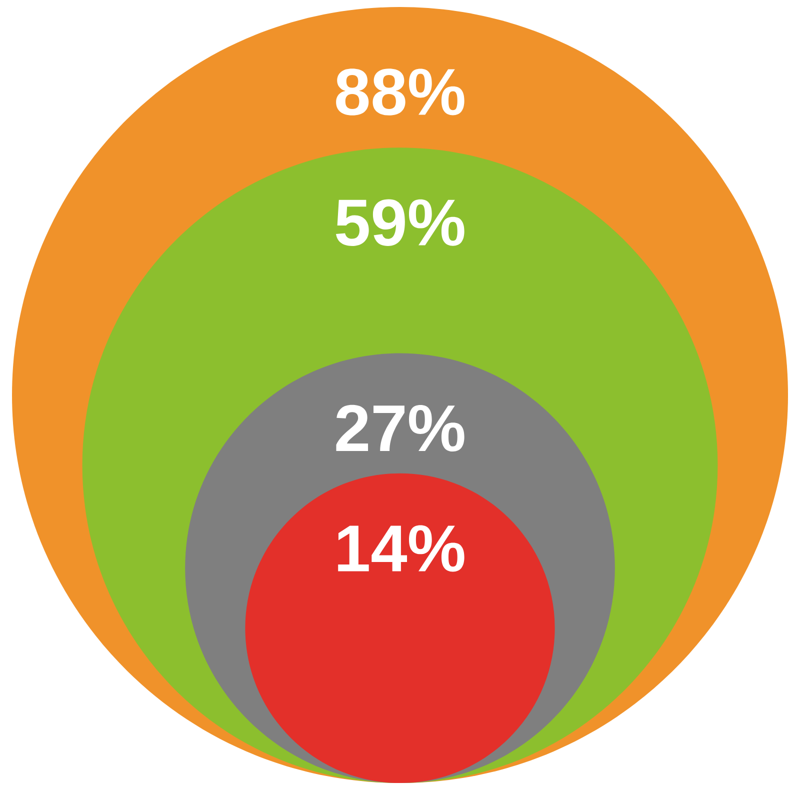  Describe the element at coordinates (401, 548) in the screenshot. I see `data-label: 14%` at that location.